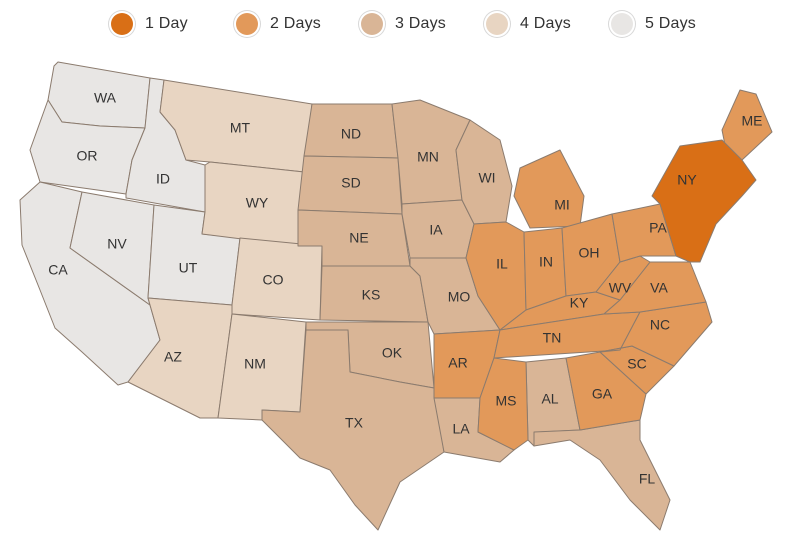  I want to click on state-label-UT: UT, so click(188, 268).